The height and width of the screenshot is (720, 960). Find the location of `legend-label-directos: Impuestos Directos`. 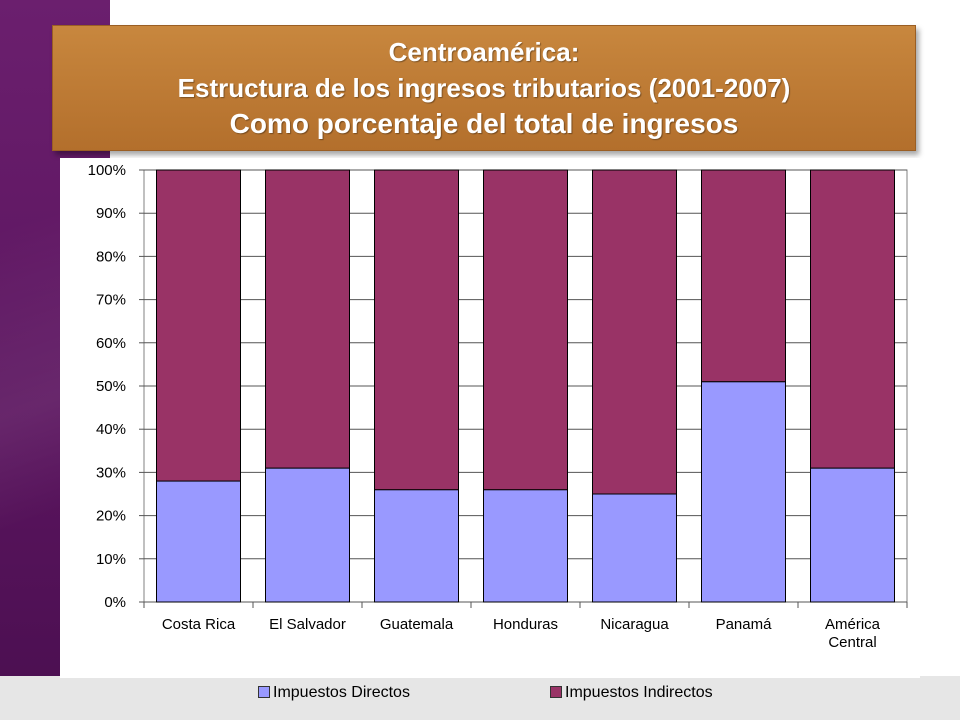

legend-label-directos: Impuestos Directos is located at coordinates (341, 692).